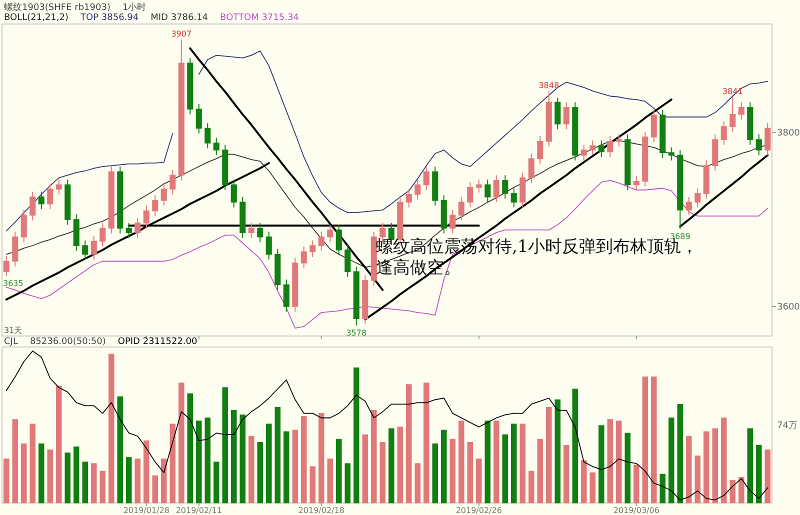 The image size is (800, 515). I want to click on annotation: 3635, so click(13, 283).